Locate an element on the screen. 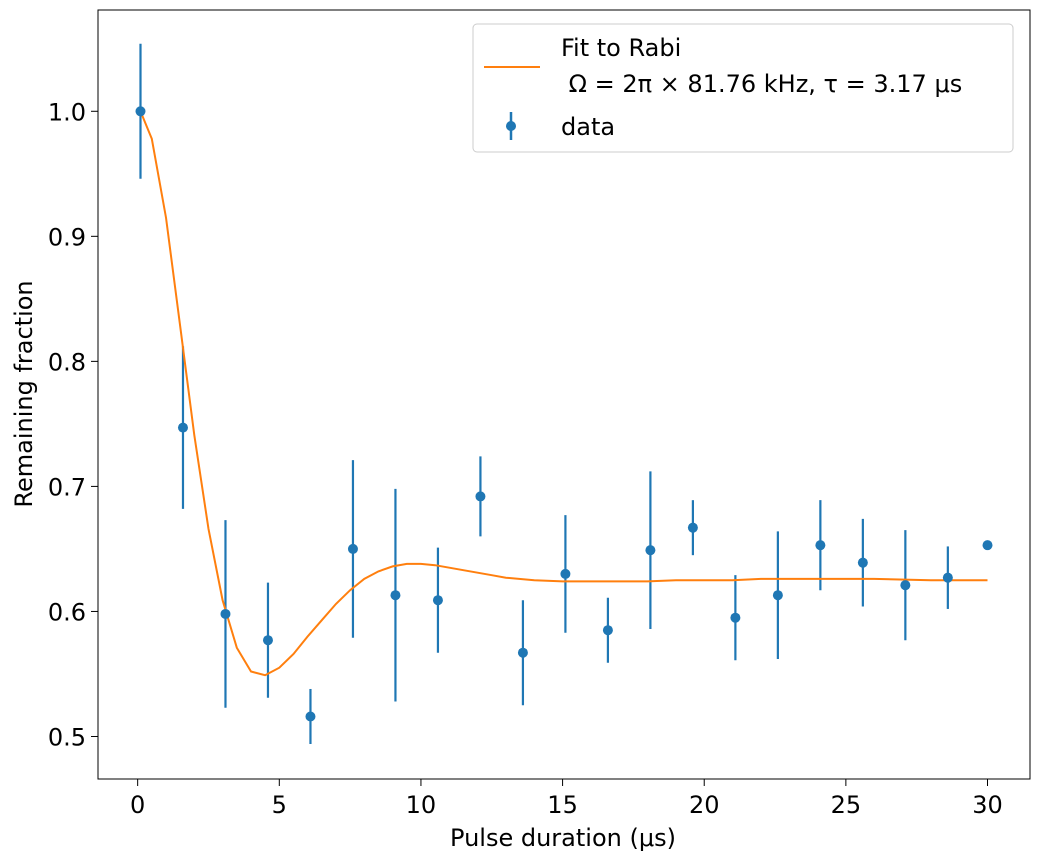  legend-data-marker is located at coordinates (511, 126).